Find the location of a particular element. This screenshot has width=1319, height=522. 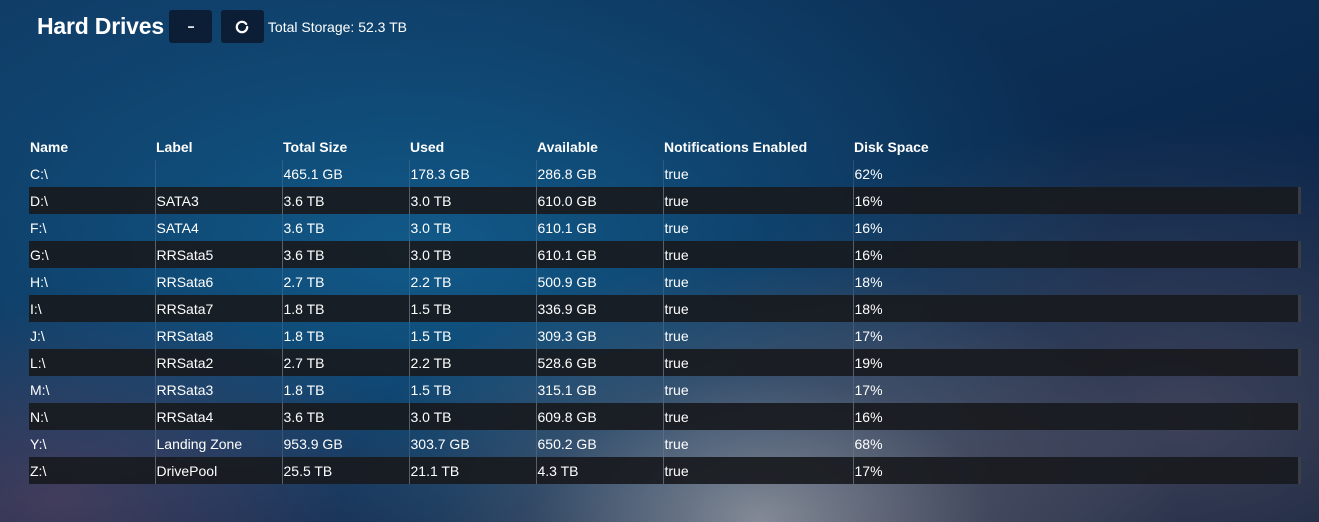

available-cell: 309.3 GB is located at coordinates (599, 335).